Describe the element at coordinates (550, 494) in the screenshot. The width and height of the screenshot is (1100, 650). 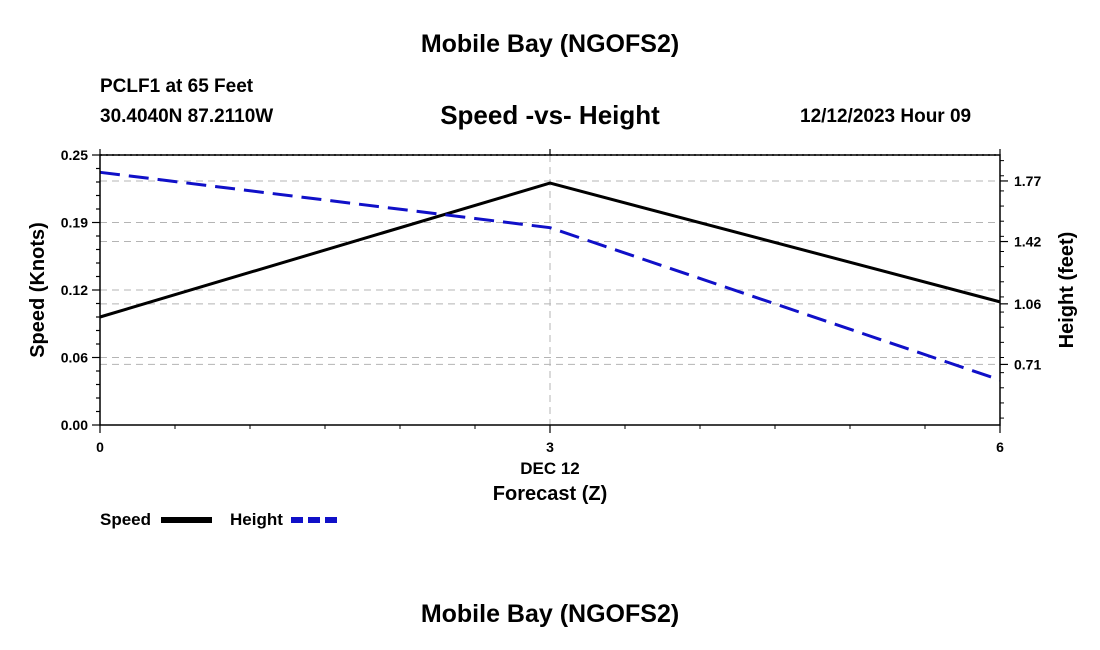
I see `x-axis-label: Forecast (Z)` at that location.